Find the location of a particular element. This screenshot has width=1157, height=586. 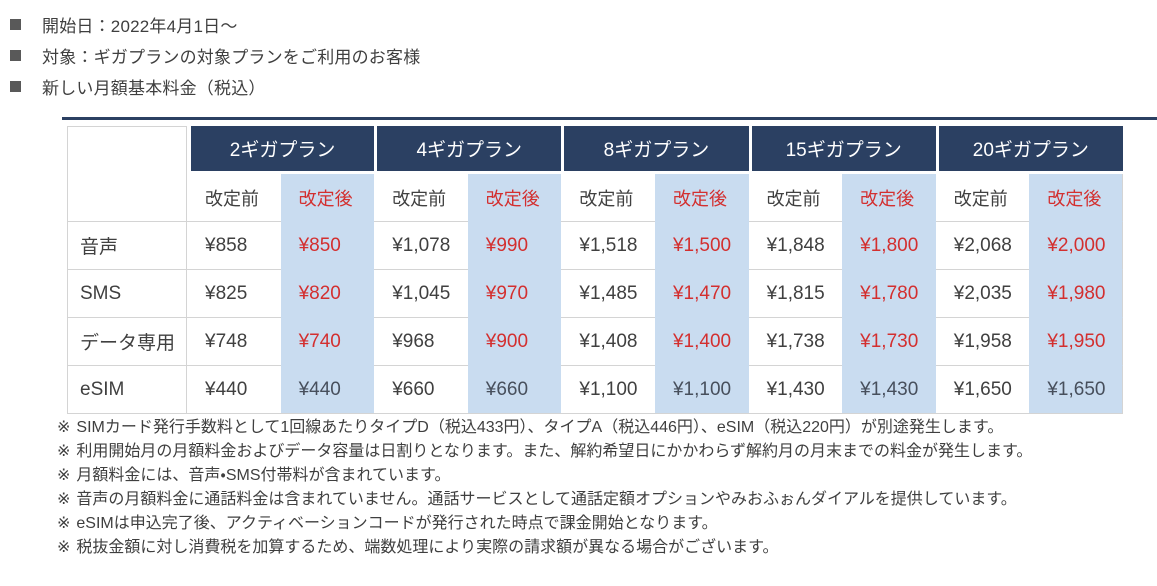

price-cell: ¥1,815 is located at coordinates (795, 294).